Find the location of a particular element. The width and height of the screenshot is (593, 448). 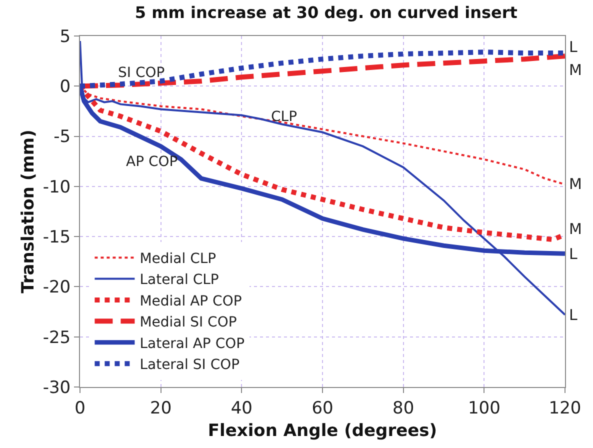

y-tick-label: -25 is located at coordinates (56, 338).